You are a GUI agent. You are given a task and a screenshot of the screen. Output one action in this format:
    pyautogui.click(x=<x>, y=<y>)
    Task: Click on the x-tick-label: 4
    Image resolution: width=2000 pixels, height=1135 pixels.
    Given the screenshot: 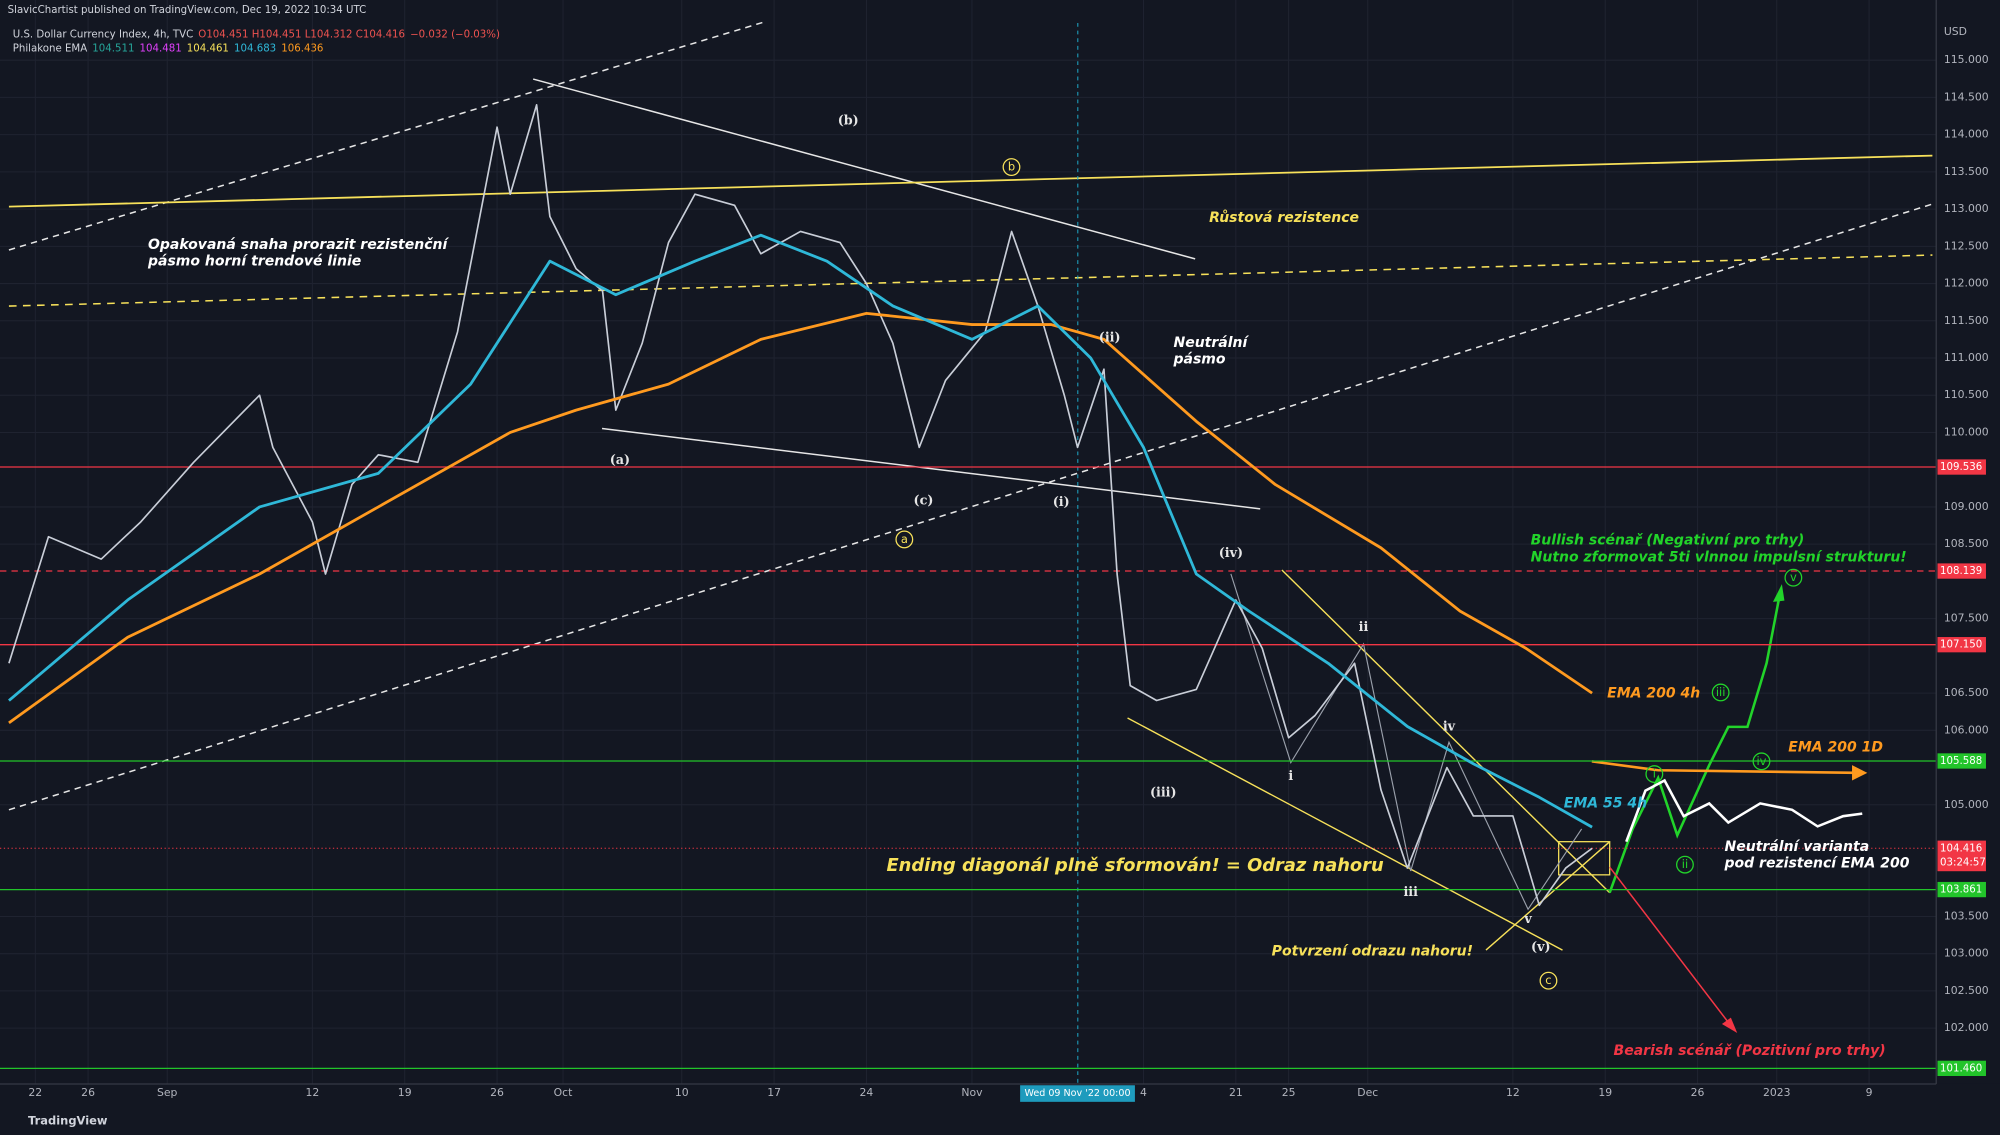 What is the action you would take?
    pyautogui.click(x=1143, y=1092)
    